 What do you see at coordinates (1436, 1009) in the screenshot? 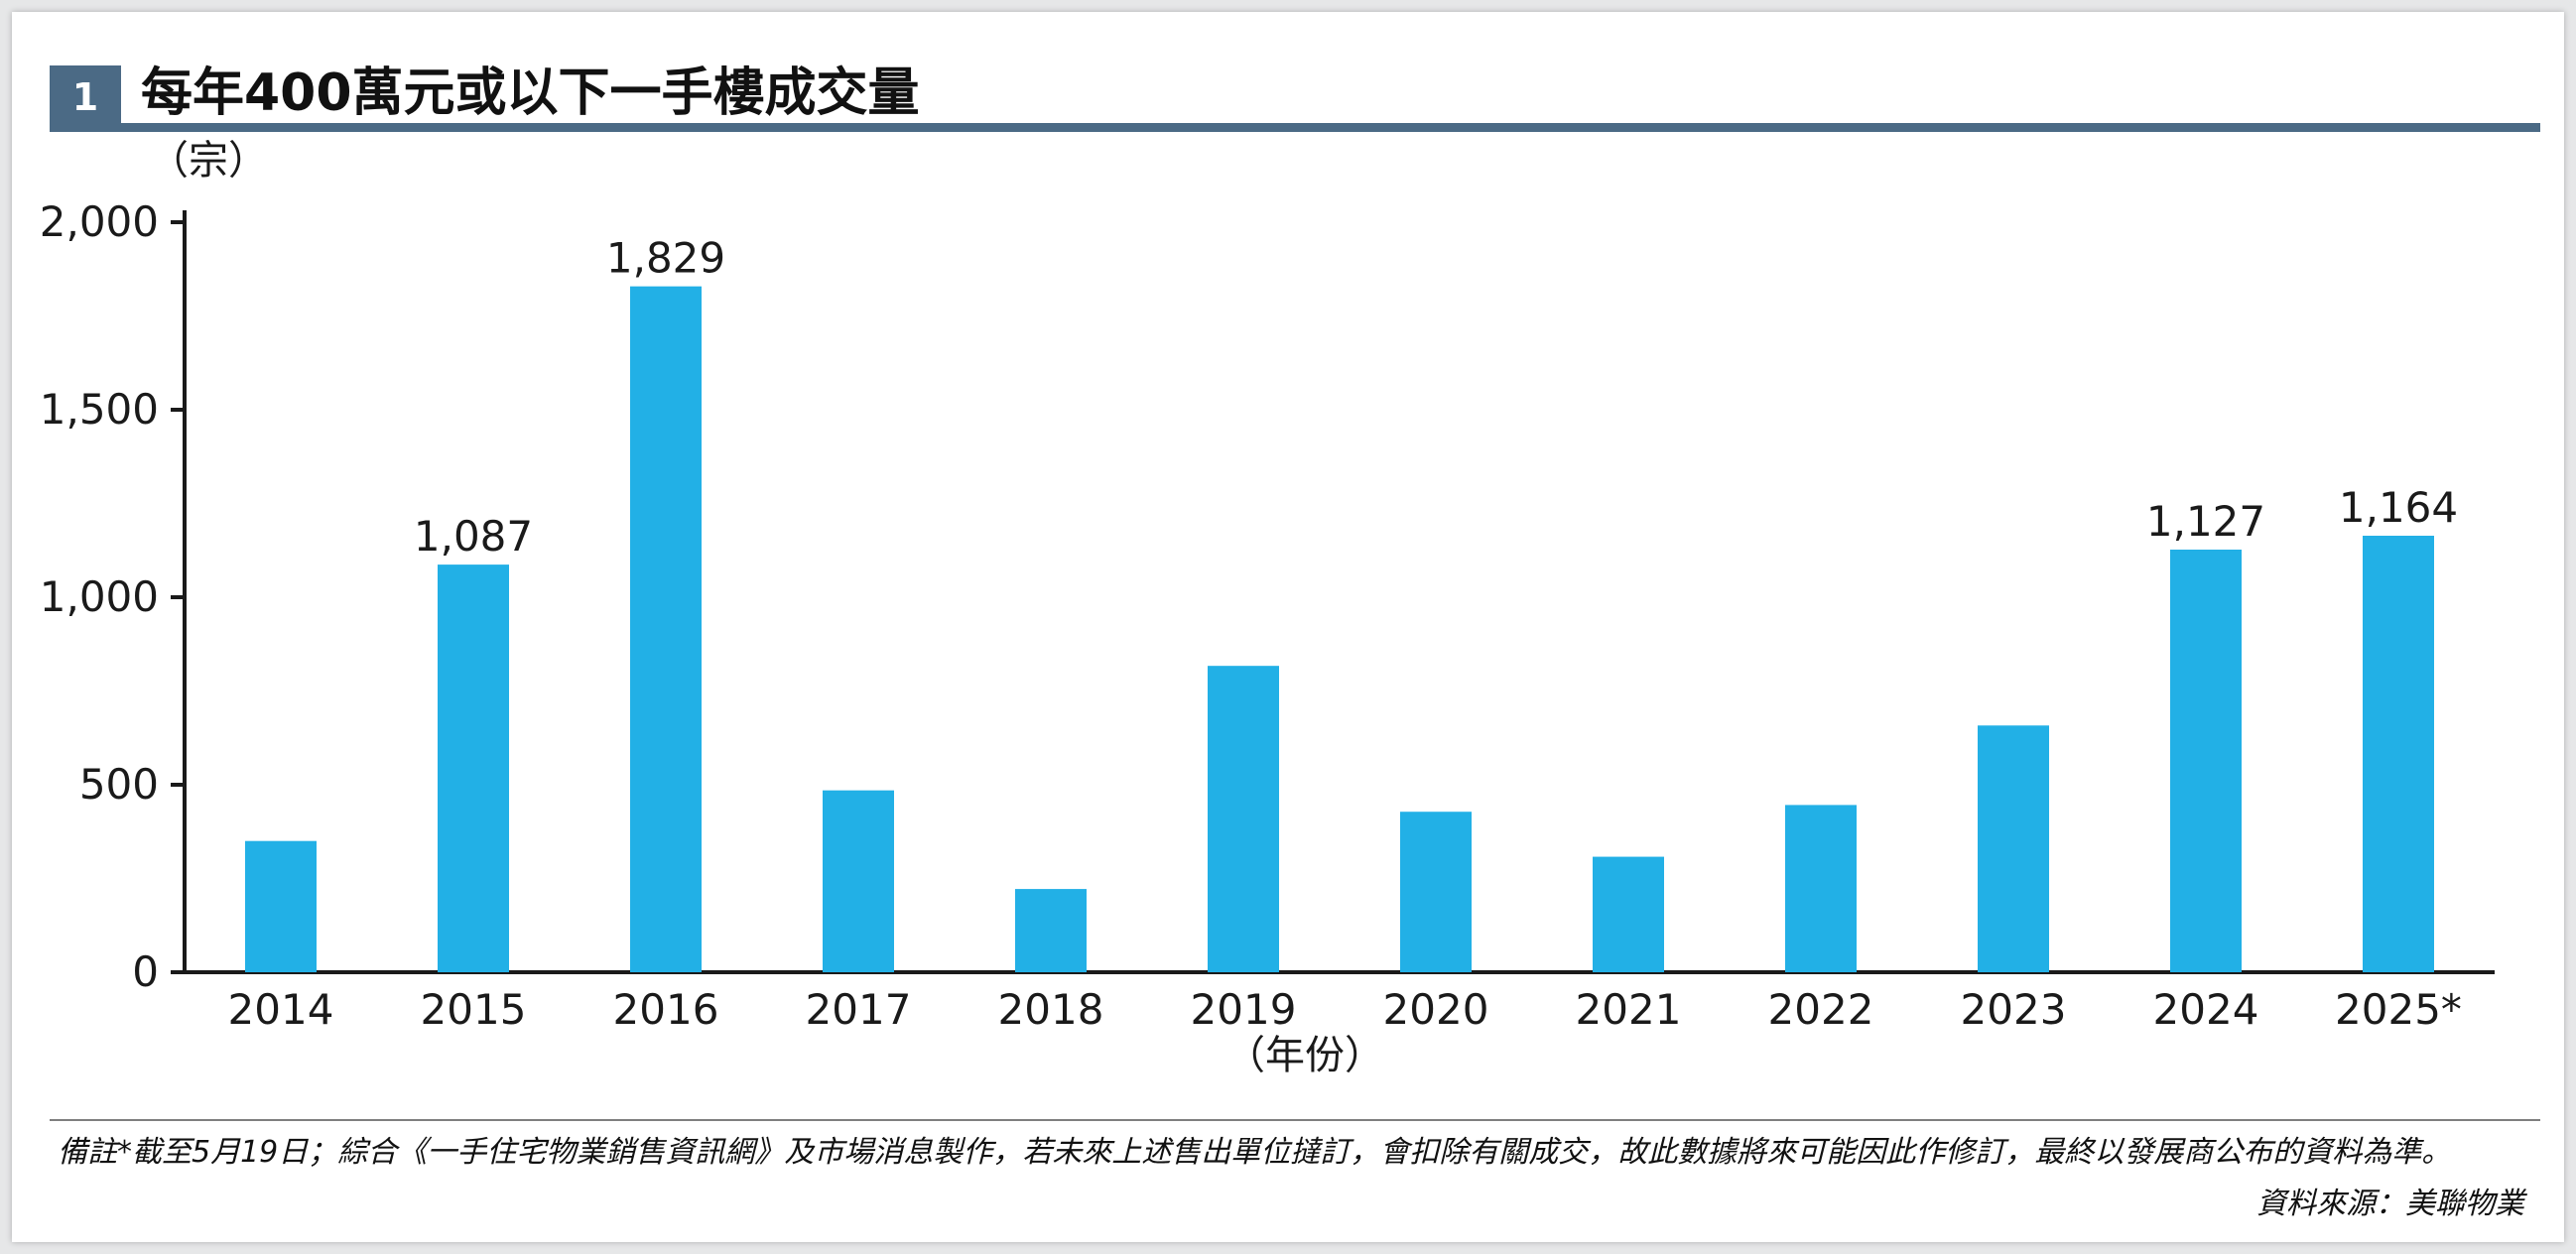
I see `x-tick-label: 2020` at bounding box center [1436, 1009].